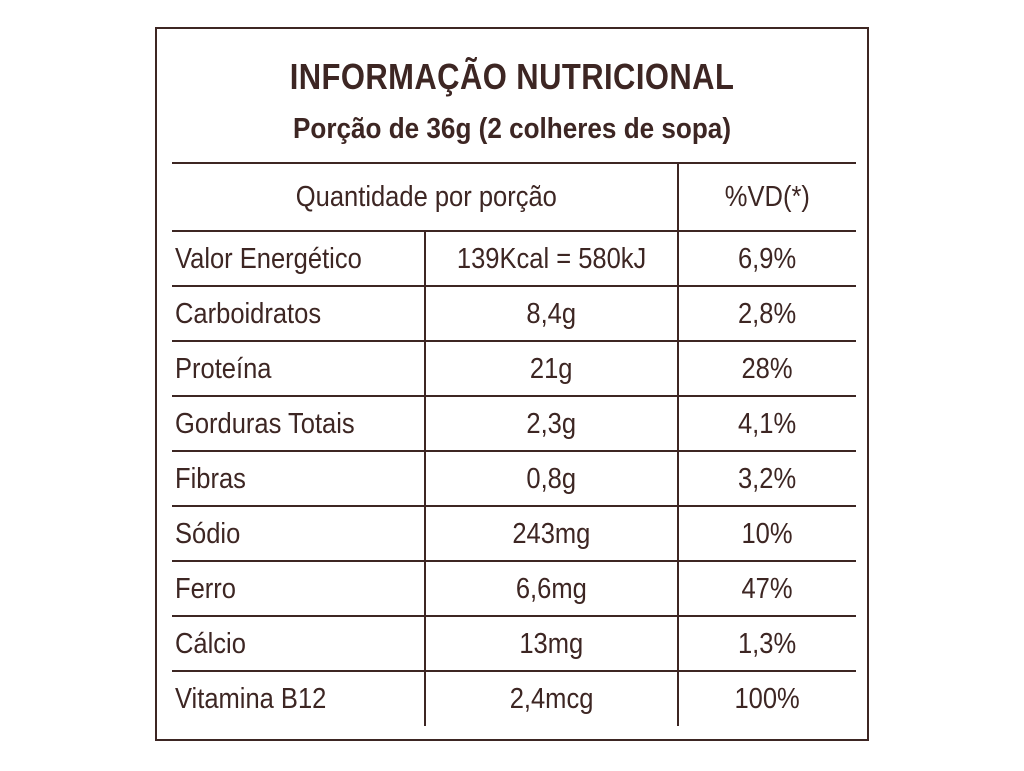 The height and width of the screenshot is (771, 1024). I want to click on quantity-per-serving-header: Quantidade por porção, so click(425, 196).